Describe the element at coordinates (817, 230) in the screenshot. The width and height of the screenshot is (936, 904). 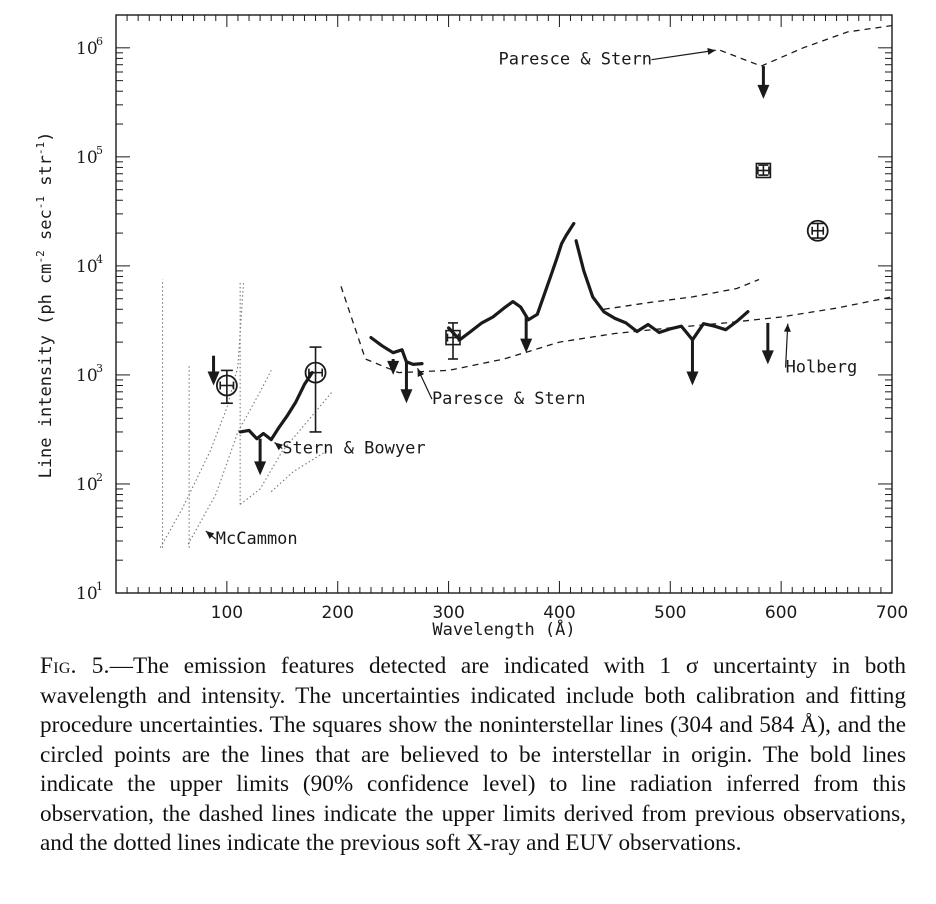
I see `circle-point` at that location.